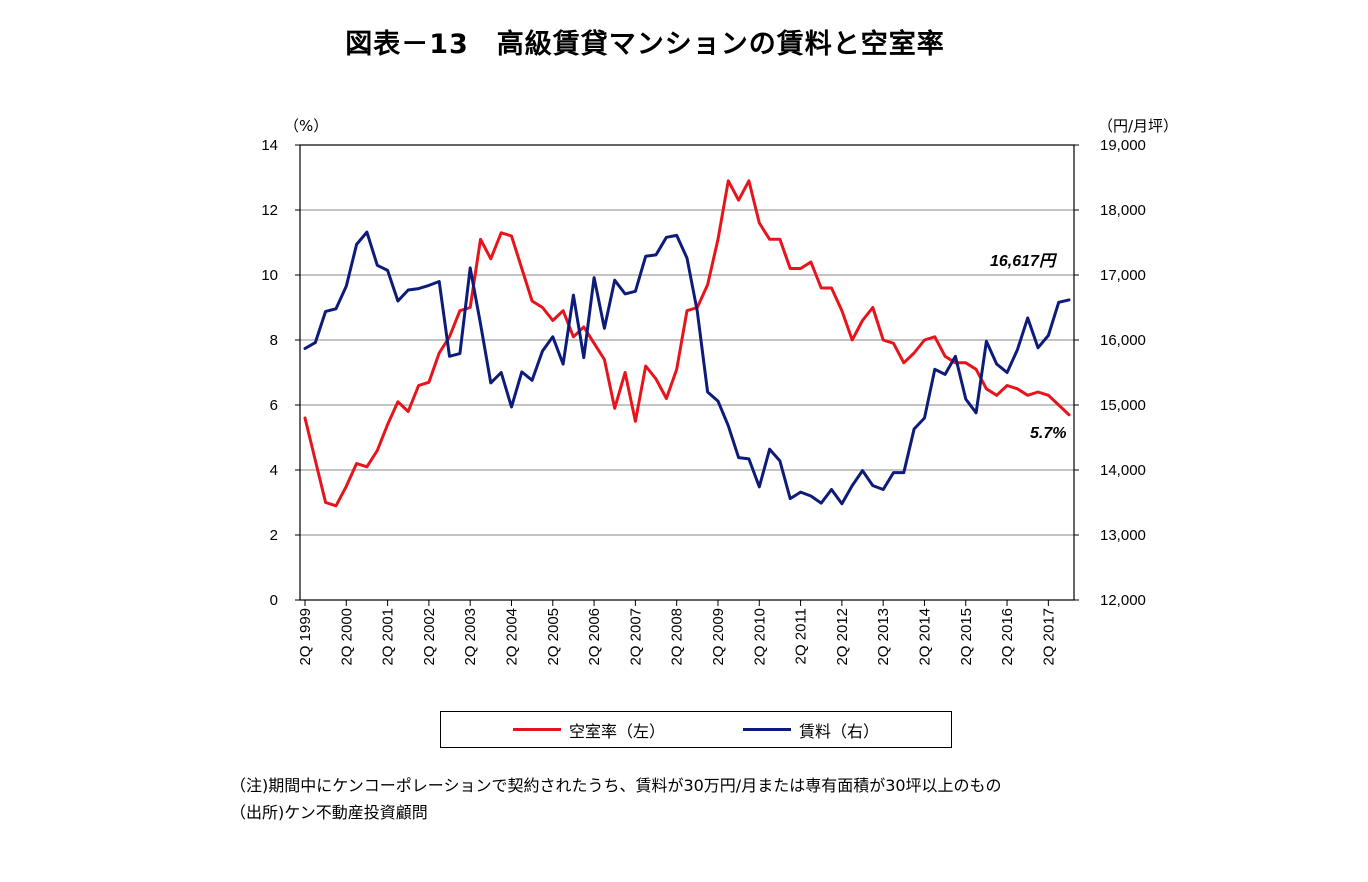  Describe the element at coordinates (1123, 405) in the screenshot. I see `right-tick-label: 15,000` at that location.